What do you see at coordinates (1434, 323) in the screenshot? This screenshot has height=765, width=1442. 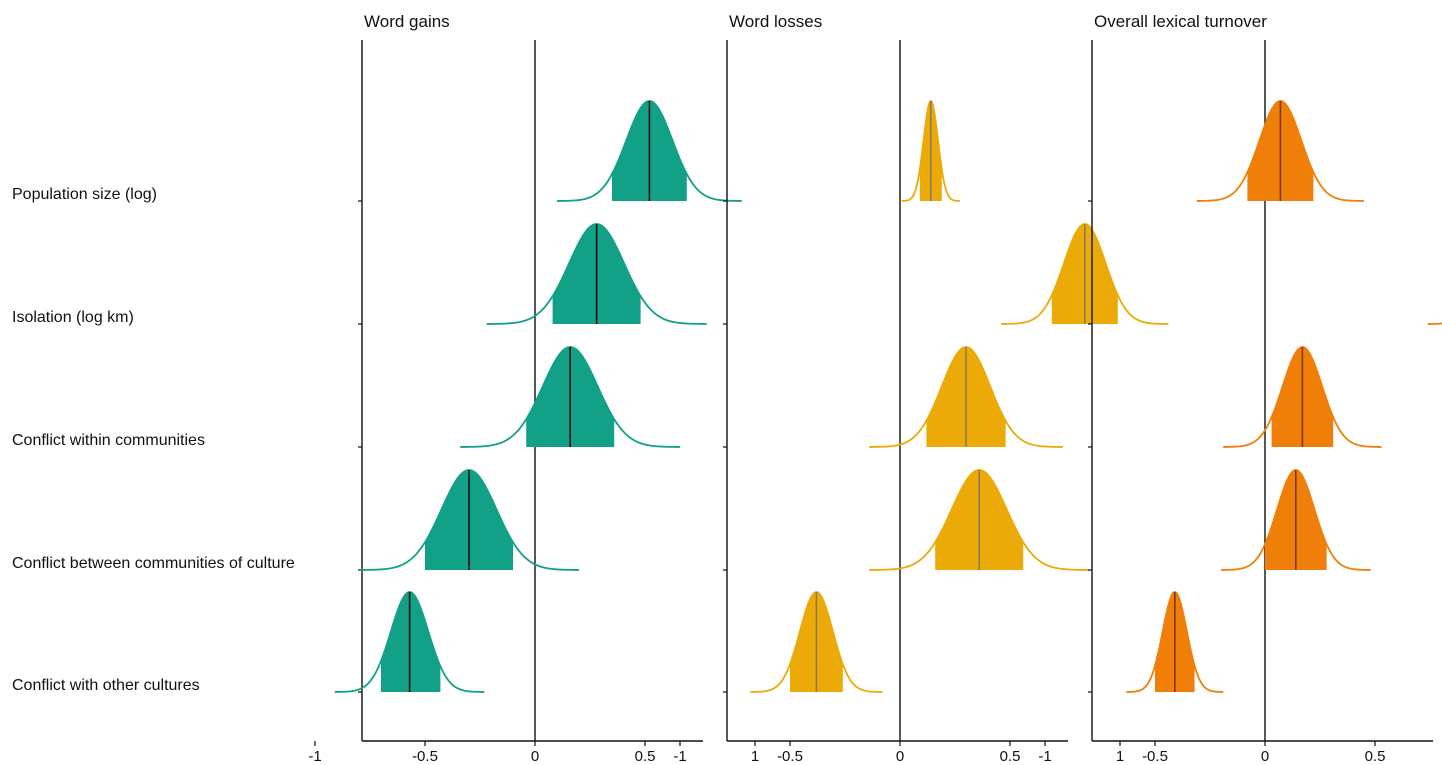 I see `density-curve` at bounding box center [1434, 323].